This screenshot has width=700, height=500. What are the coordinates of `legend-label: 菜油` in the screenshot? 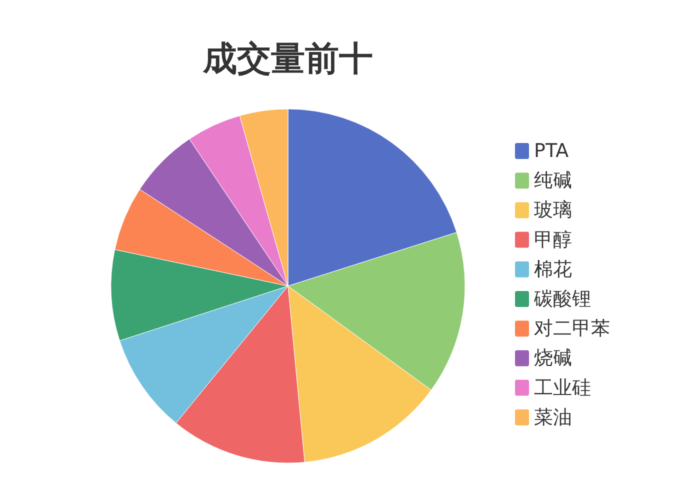 It's located at (553, 417).